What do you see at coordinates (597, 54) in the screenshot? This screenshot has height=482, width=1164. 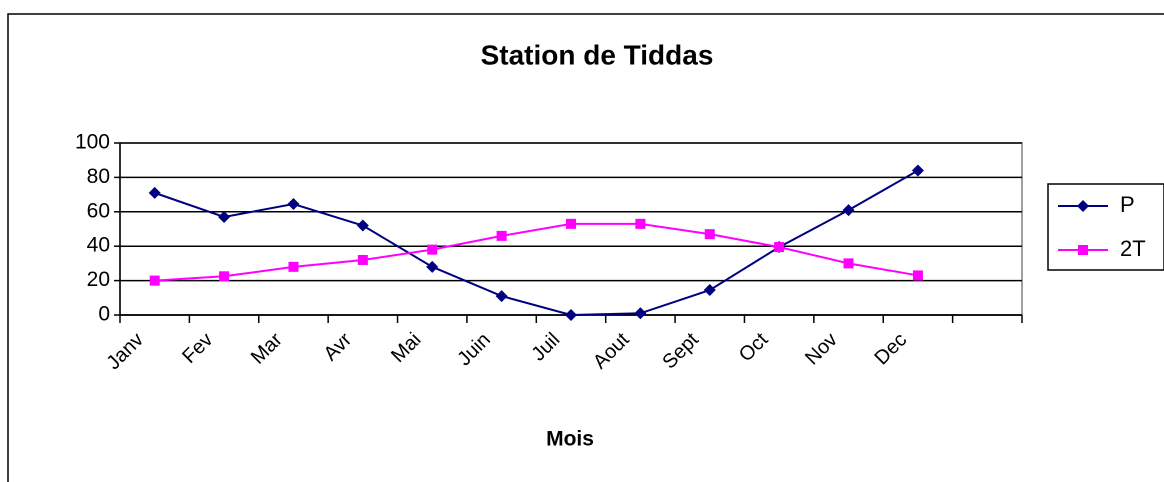 I see `chart-title: Station de Tiddas` at bounding box center [597, 54].